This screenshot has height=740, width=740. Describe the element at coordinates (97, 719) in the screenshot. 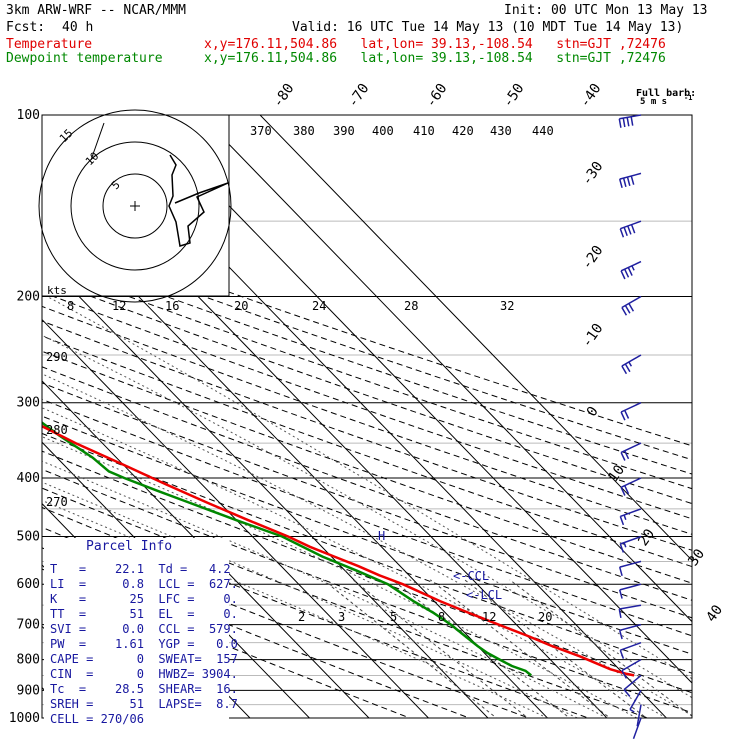

I see `parcel-row: CELL = 270/06` at that location.